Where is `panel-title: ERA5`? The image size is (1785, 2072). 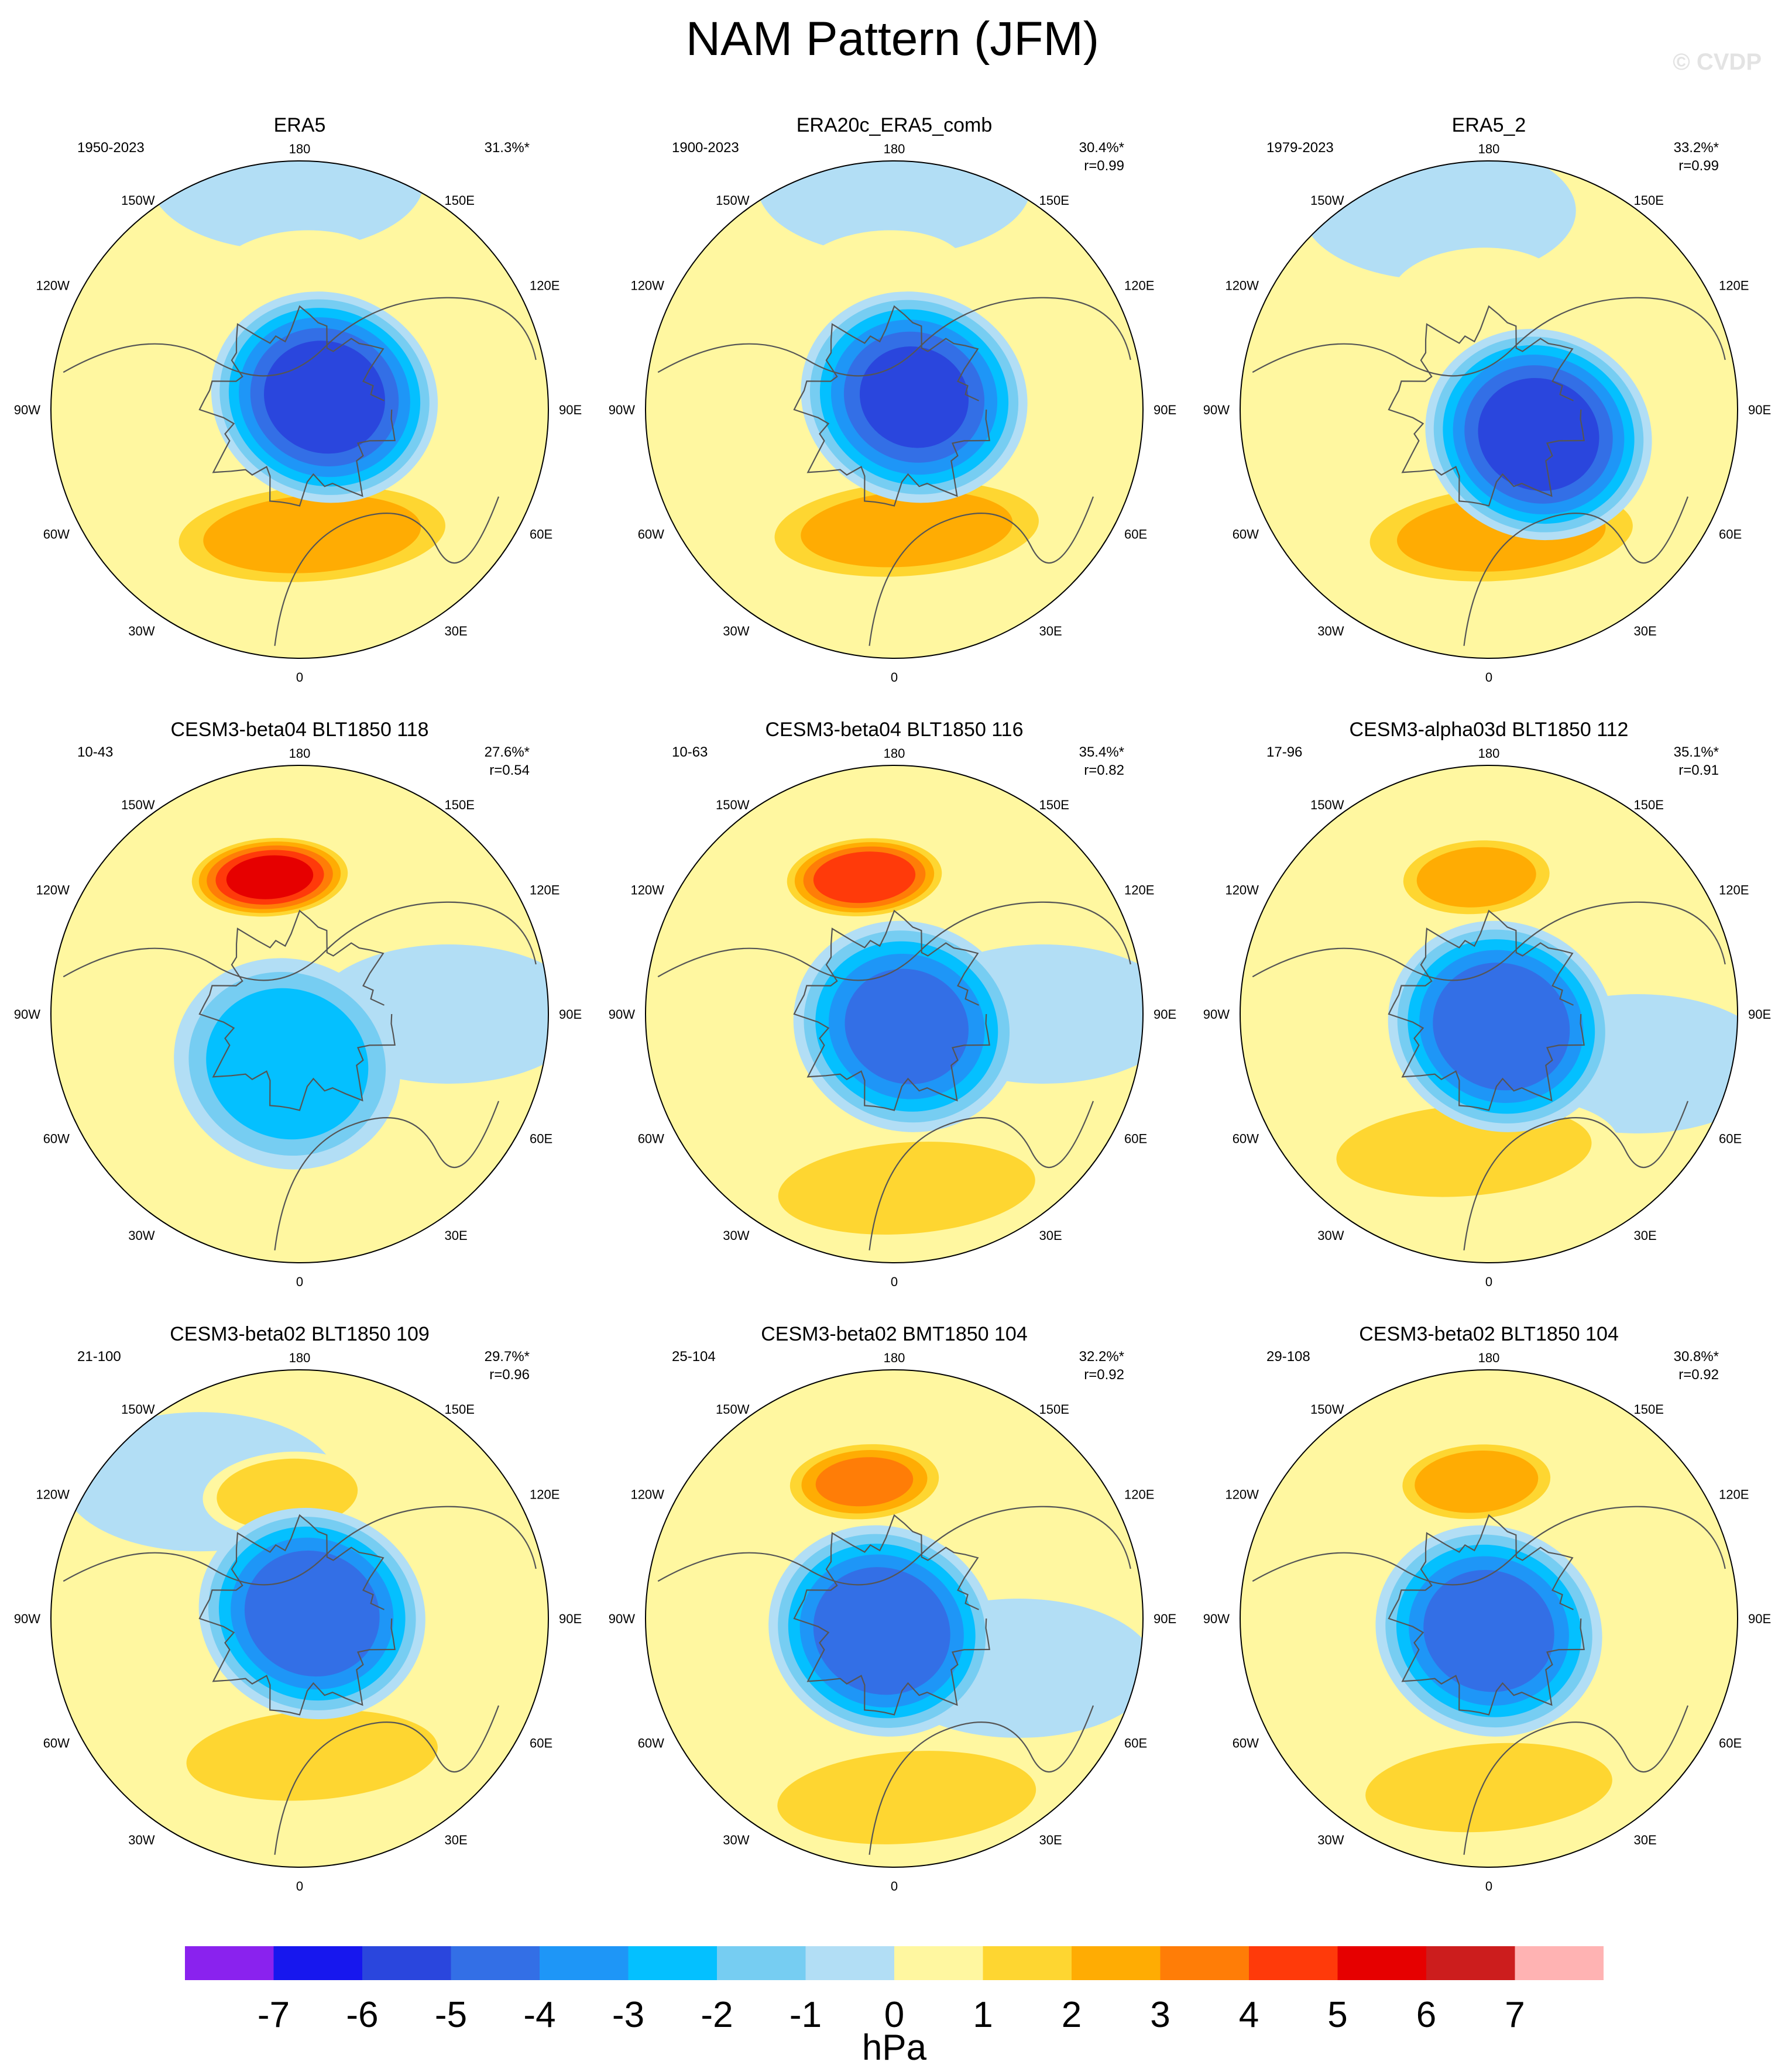
panel-title: ERA5 is located at coordinates (300, 125).